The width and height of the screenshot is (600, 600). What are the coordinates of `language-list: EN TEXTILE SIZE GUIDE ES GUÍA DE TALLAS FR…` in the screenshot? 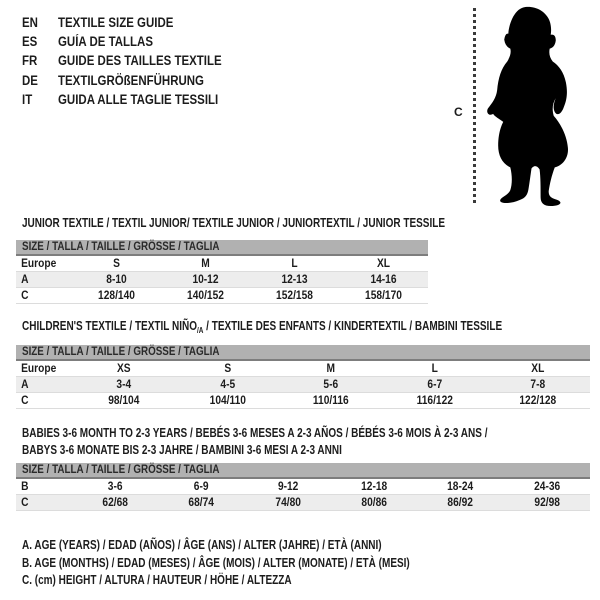 It's located at (136, 61).